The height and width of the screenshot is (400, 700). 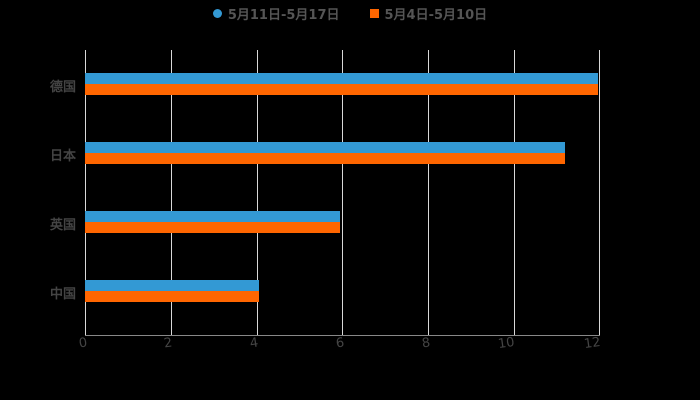 What do you see at coordinates (254, 343) in the screenshot?
I see `x-tick-label: 4` at bounding box center [254, 343].